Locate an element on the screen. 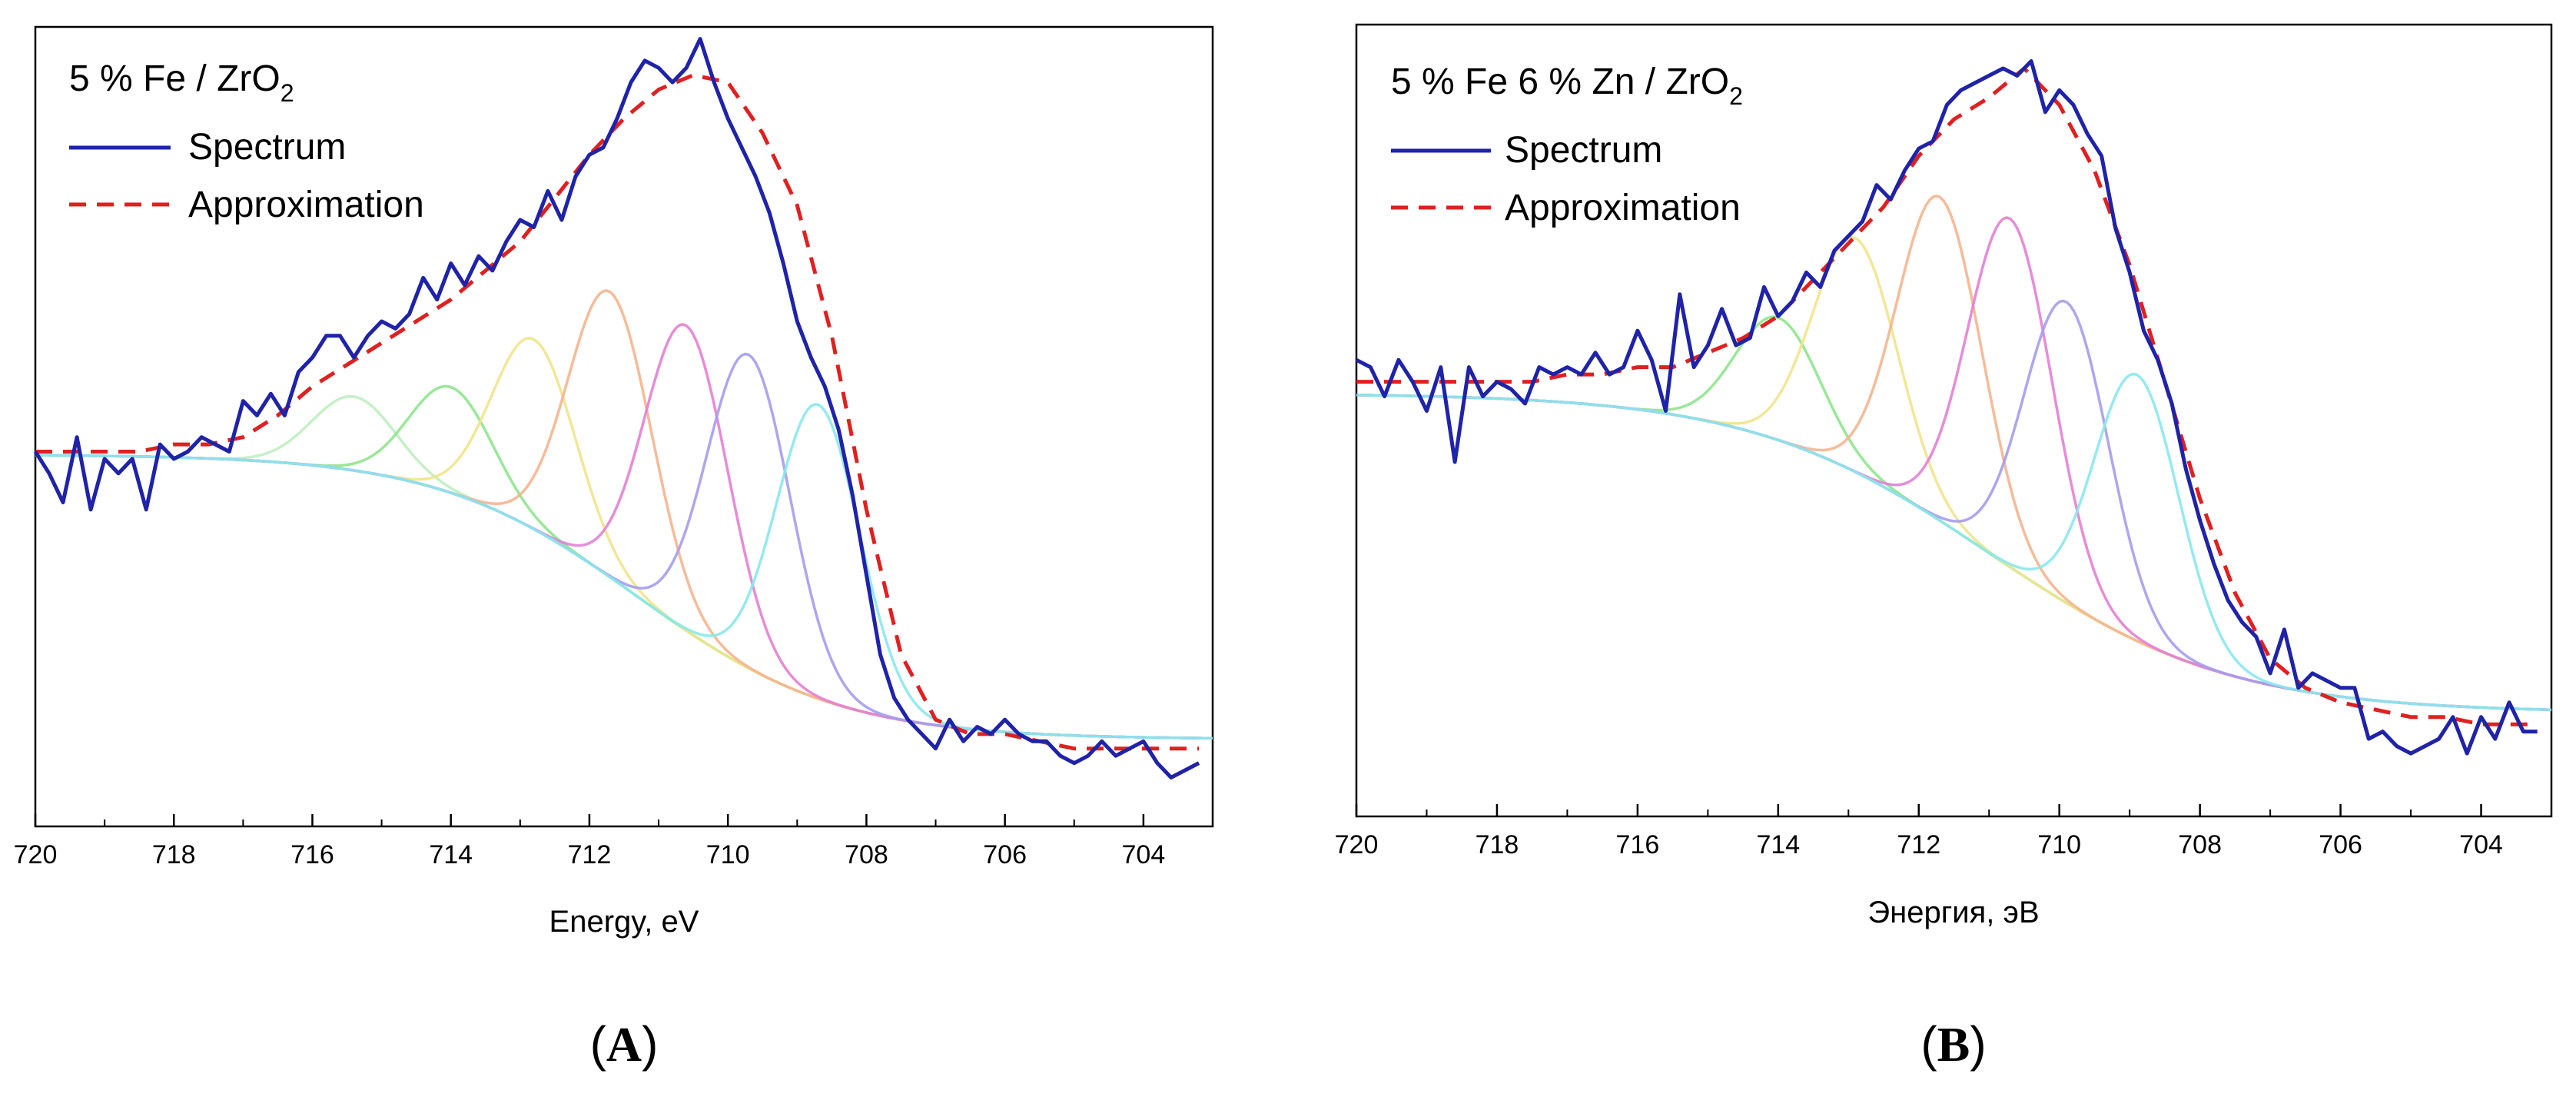  x-tick-label-b: 720 is located at coordinates (1357, 844).